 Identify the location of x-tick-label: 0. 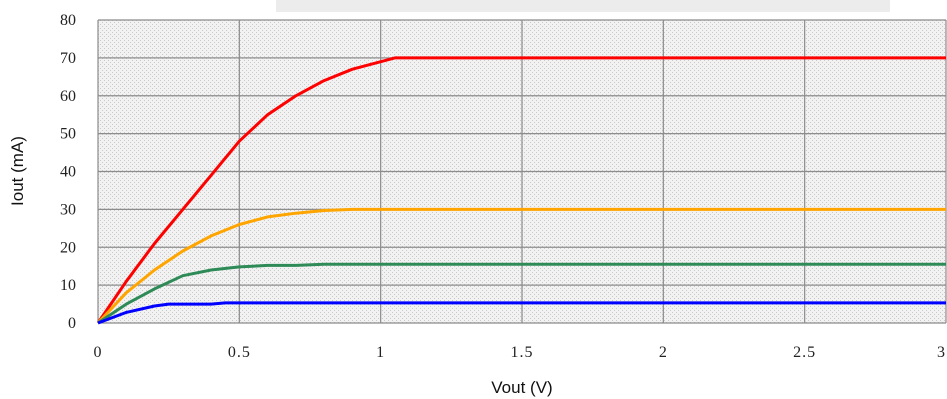
(98, 352).